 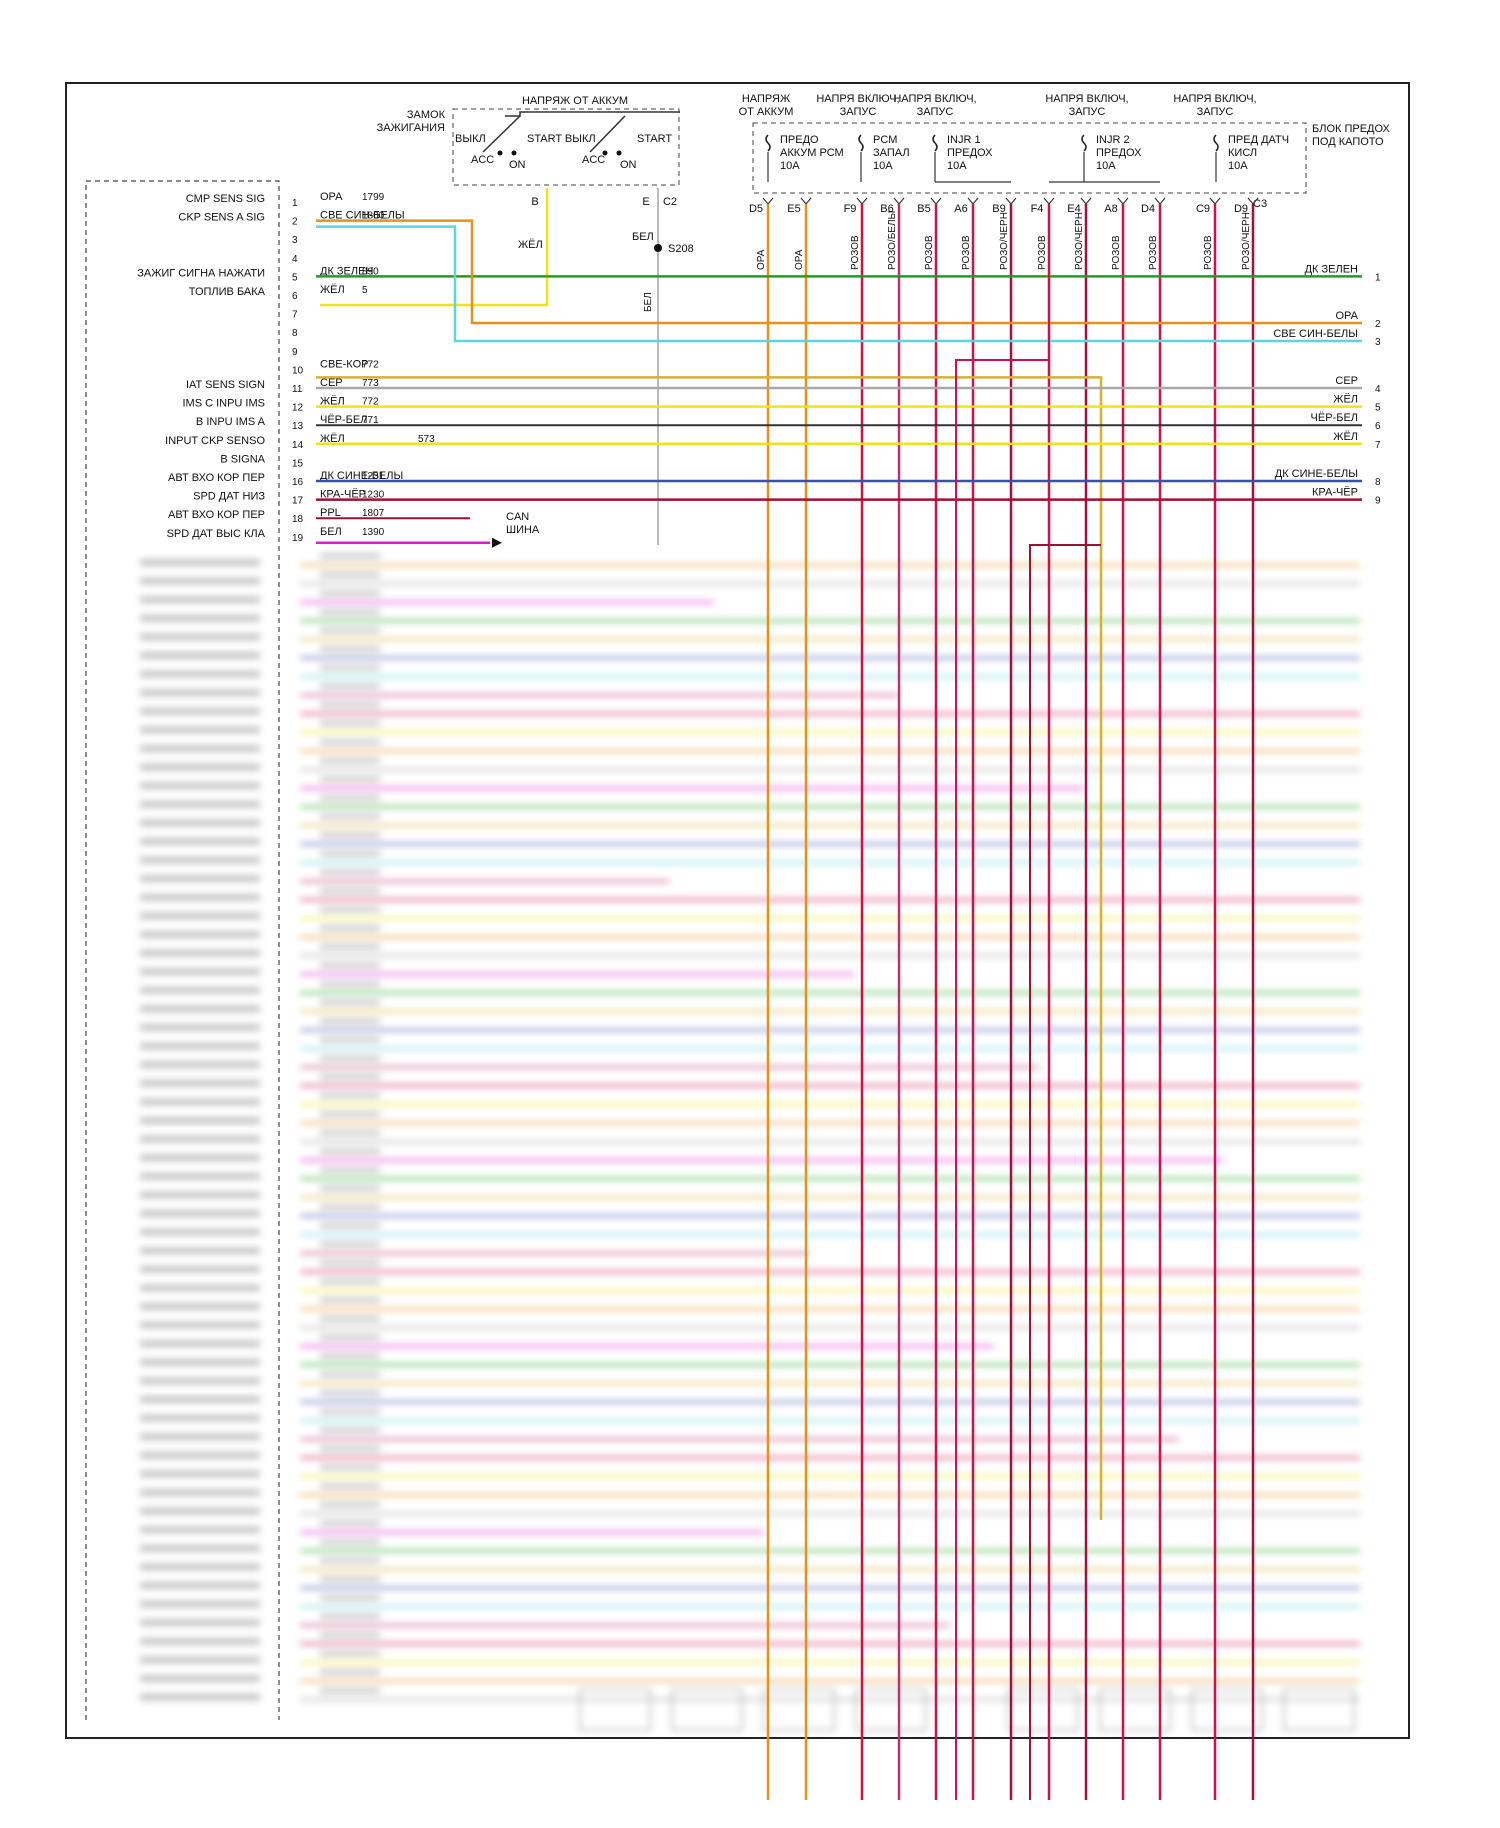 What do you see at coordinates (229, 497) in the screenshot?
I see `pcm-pin-function: SPD ДАТ НИЗ` at bounding box center [229, 497].